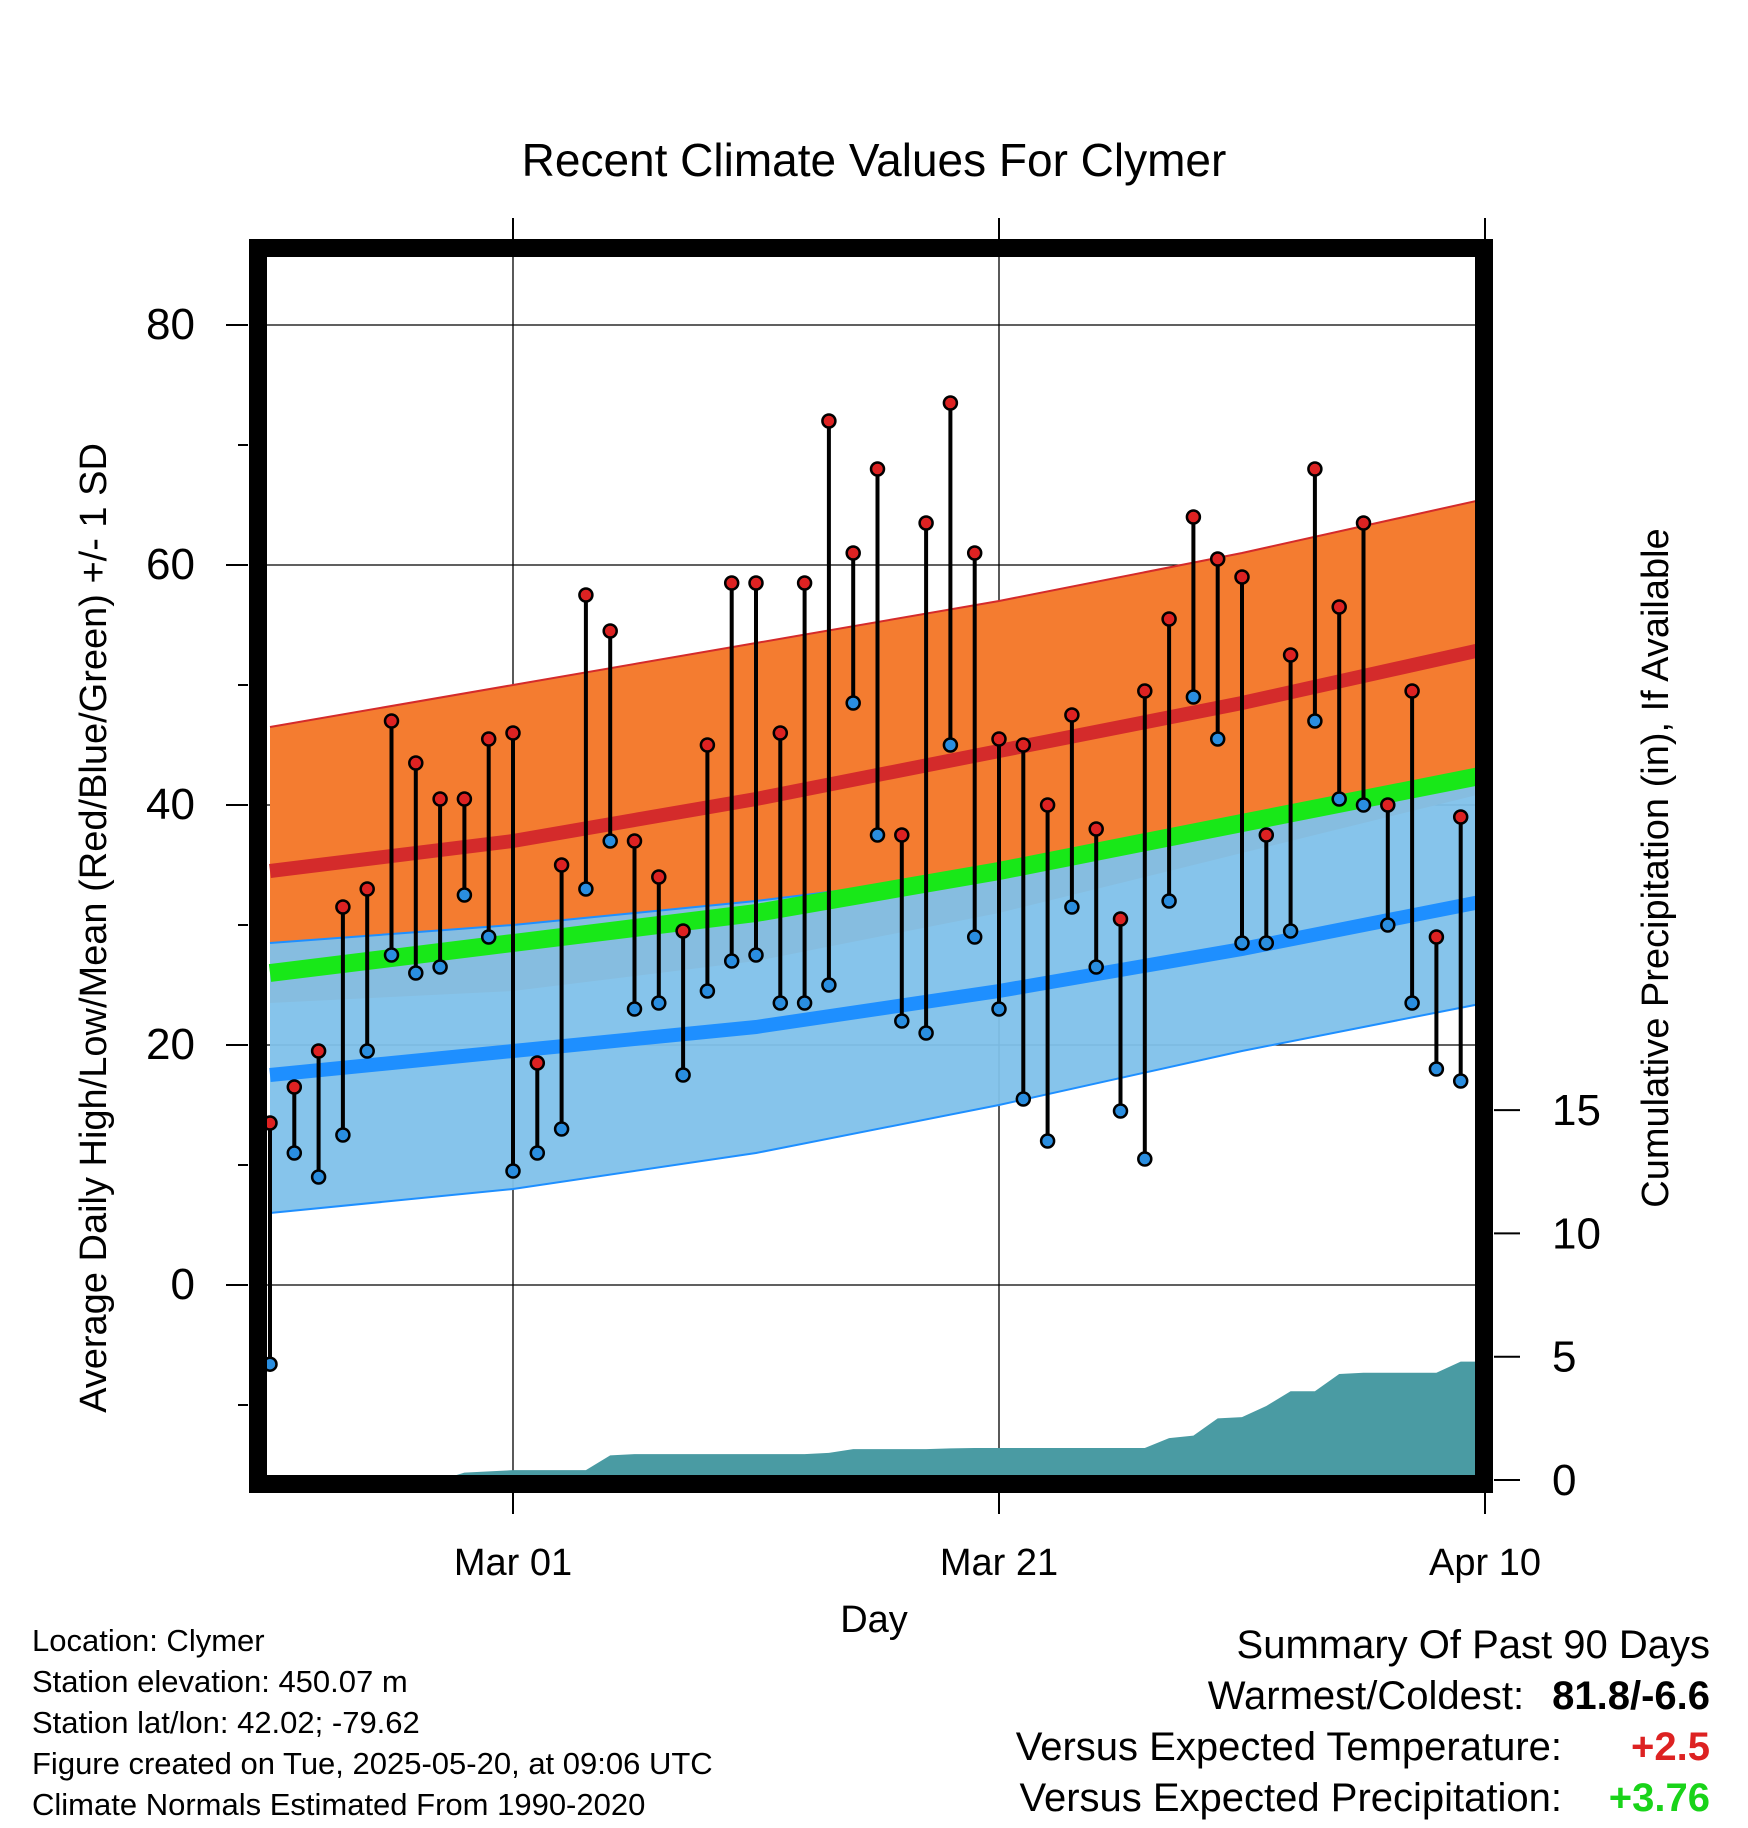  I want to click on y2-tick-label: 5, so click(1564, 1357).